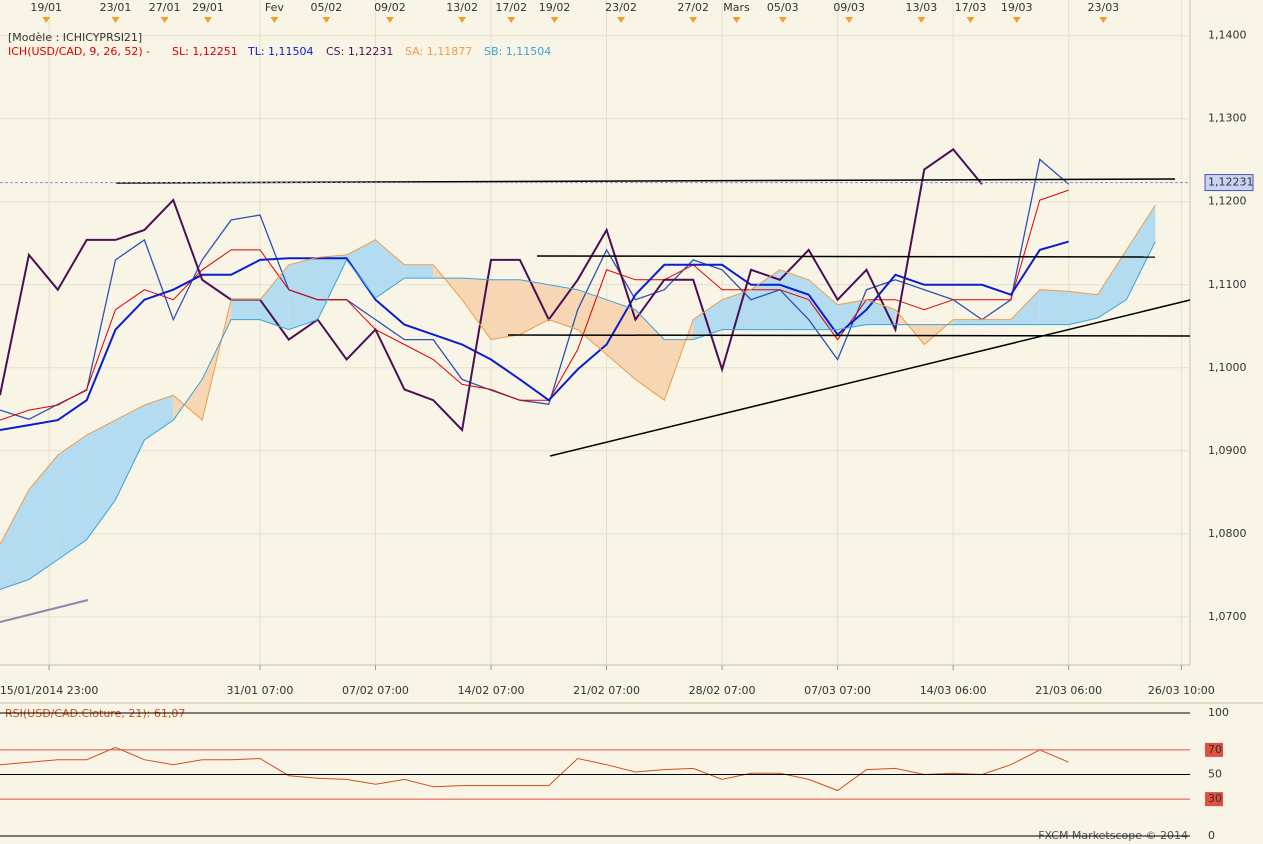  I want to click on y-tick-label: 1,1100, so click(1227, 284).